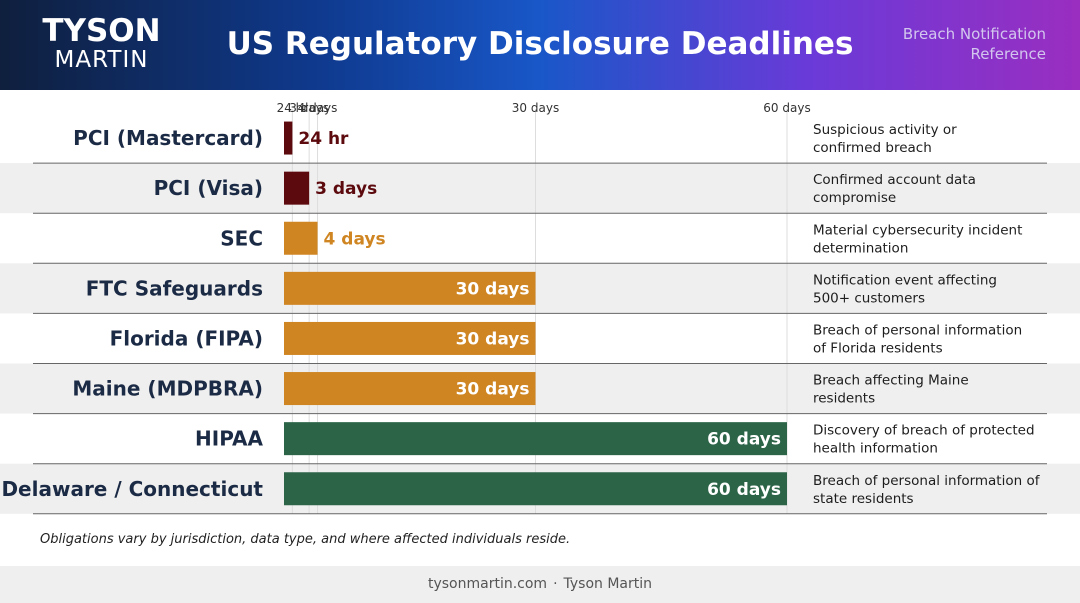 This screenshot has width=1080, height=603. Describe the element at coordinates (208, 188) in the screenshot. I see `row-category-label: PCI (Visa)` at that location.